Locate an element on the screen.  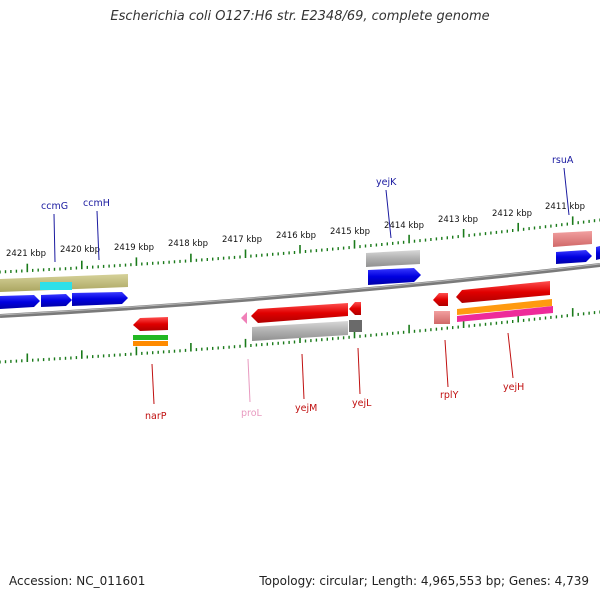
gene-narP-orange is located at coordinates (150, 343).